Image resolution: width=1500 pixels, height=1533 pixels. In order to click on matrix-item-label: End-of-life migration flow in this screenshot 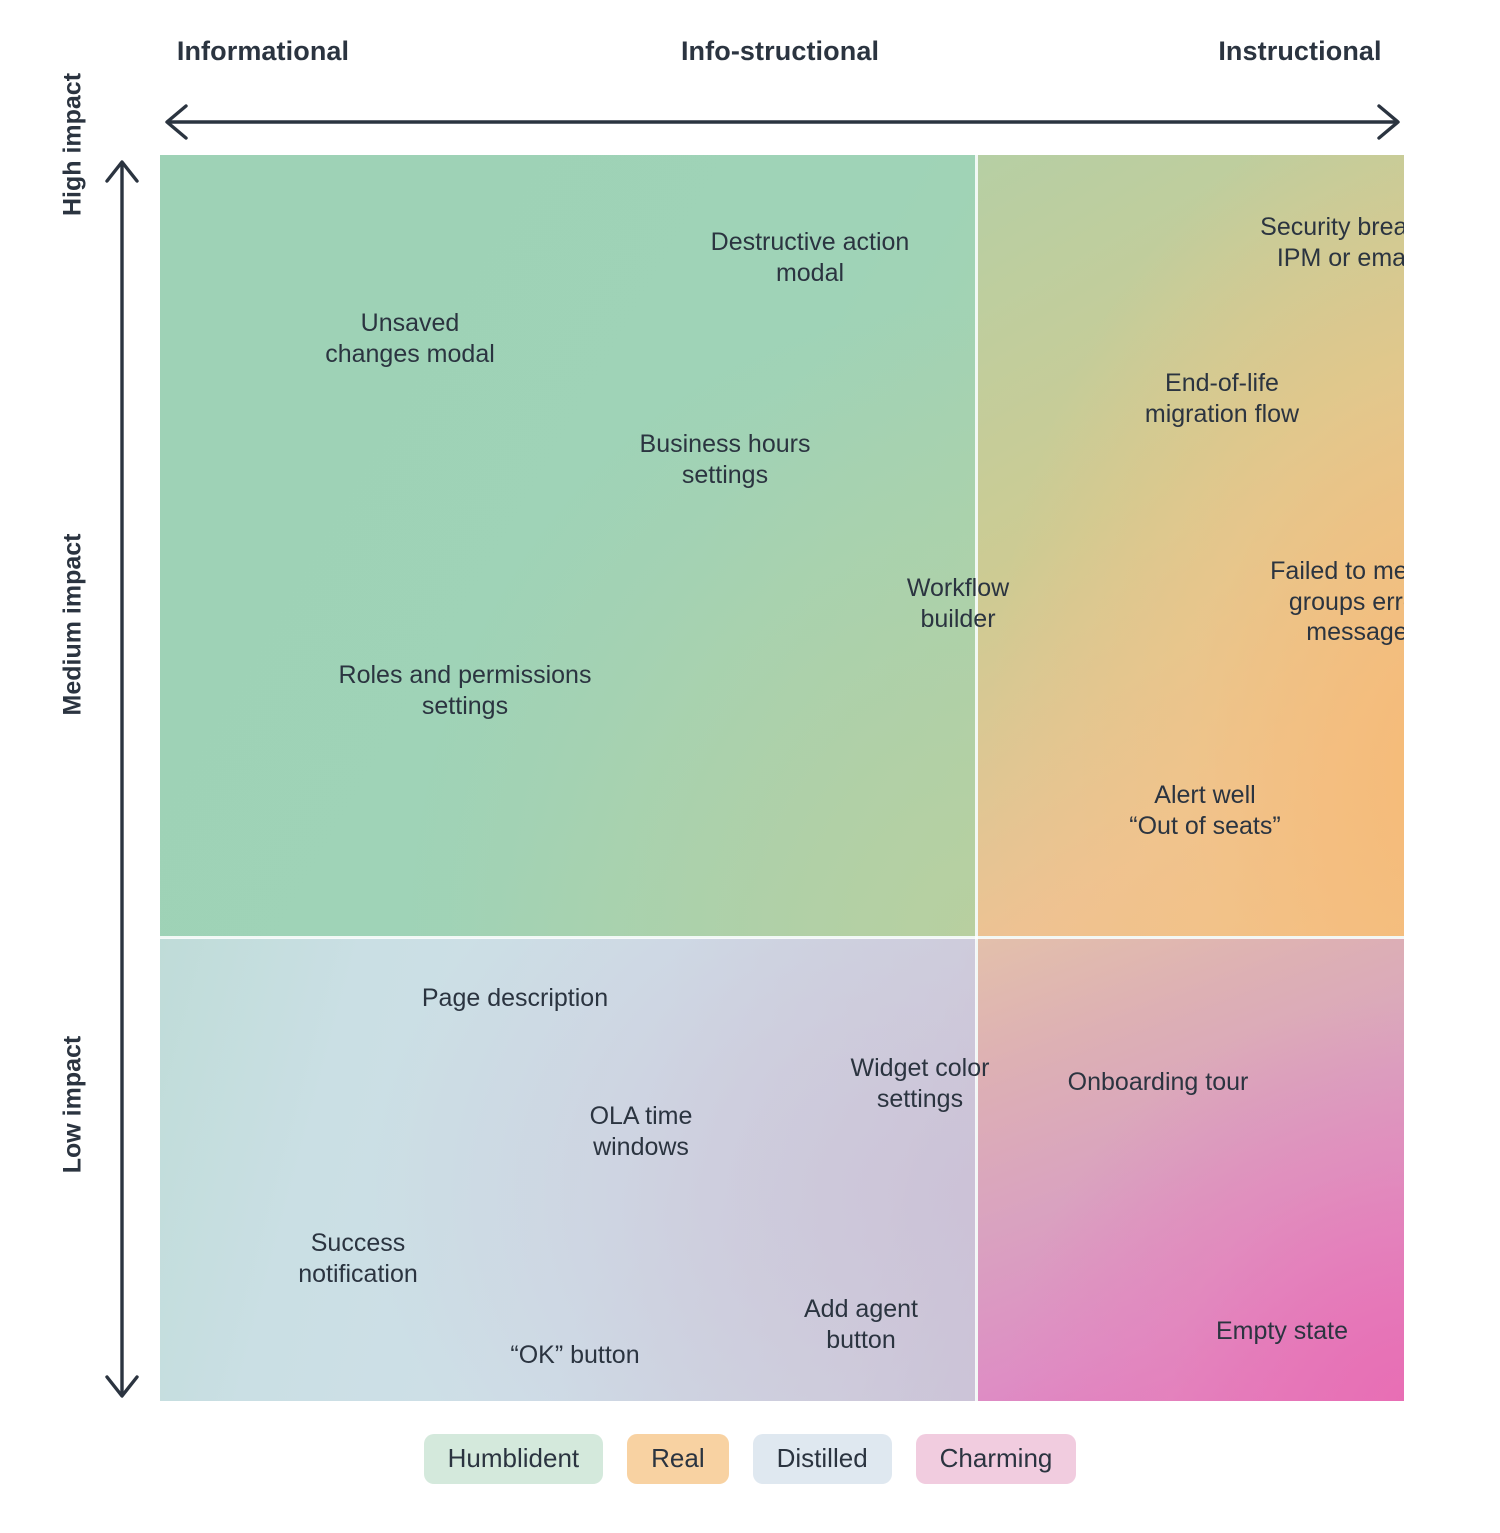, I will do `click(1222, 398)`.